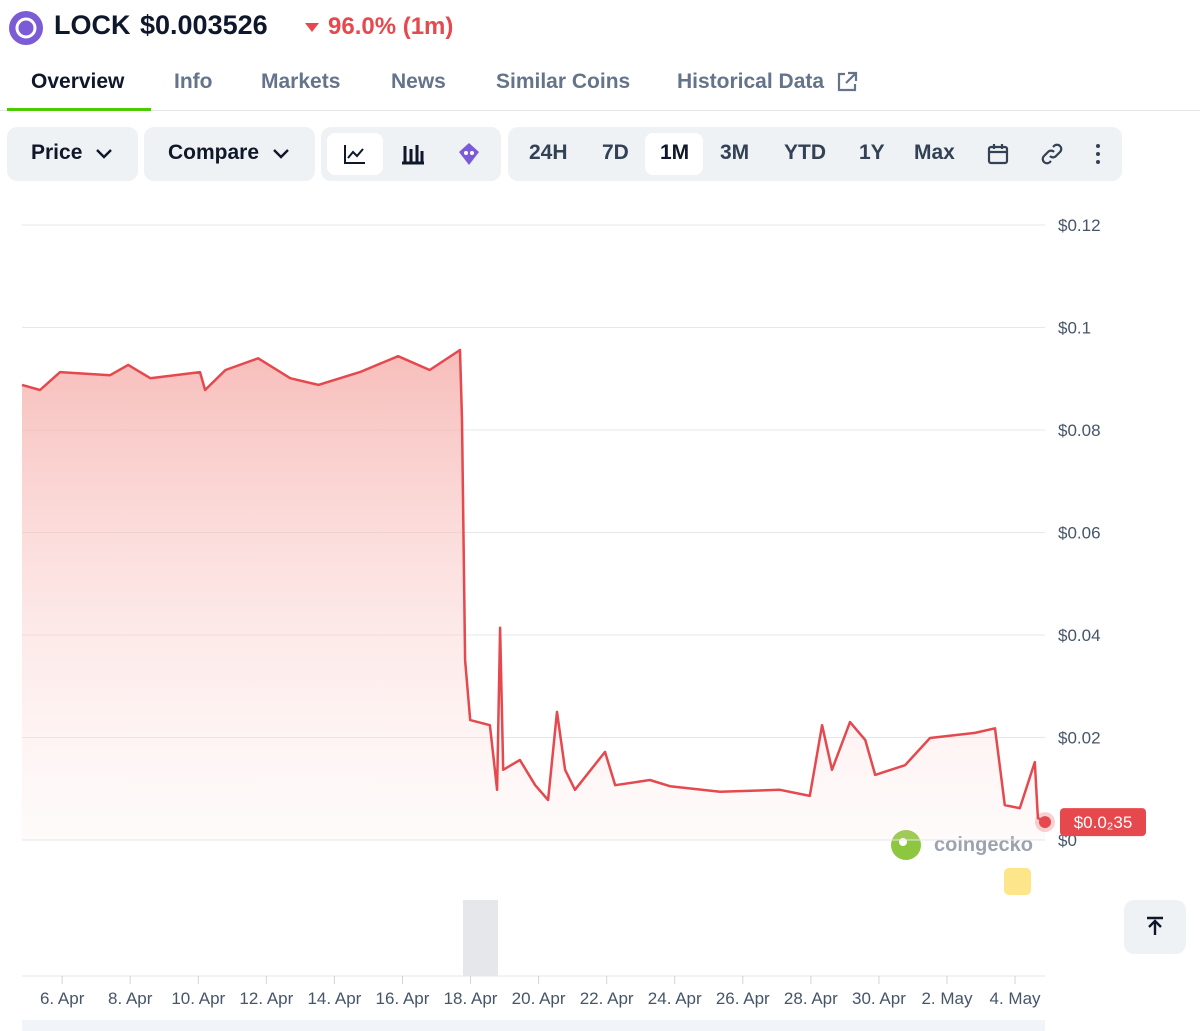  What do you see at coordinates (391, 26) in the screenshot?
I see `price-change: 96.0% (1m)` at bounding box center [391, 26].